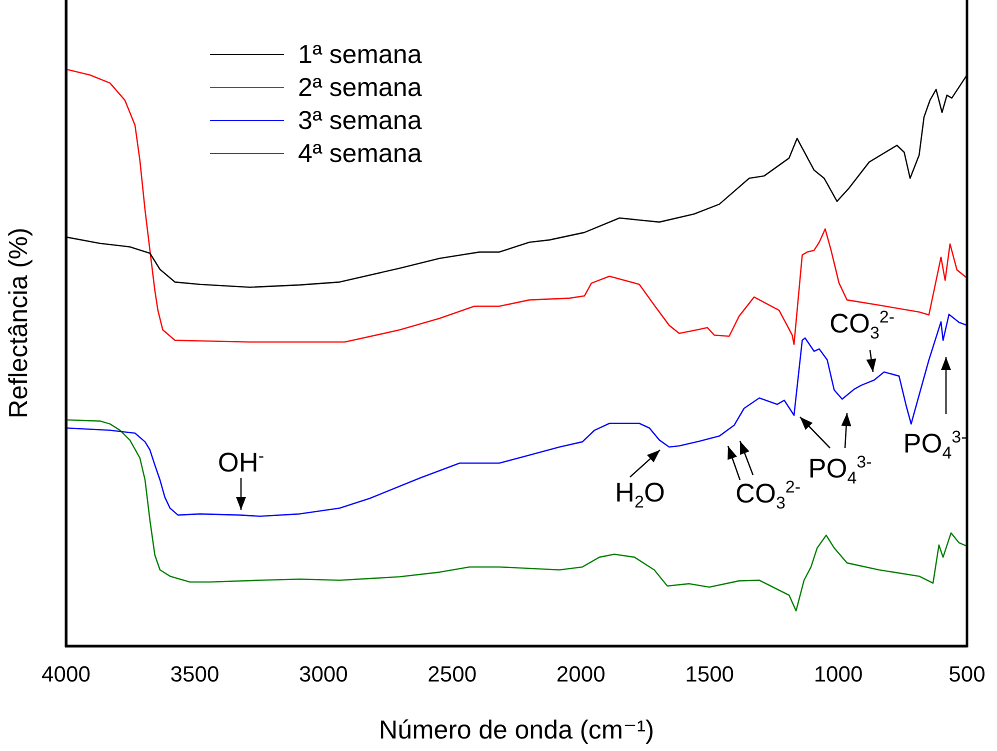 Image resolution: width=997 pixels, height=751 pixels. Describe the element at coordinates (640, 494) in the screenshot. I see `annotation: H$_{2}$O` at that location.